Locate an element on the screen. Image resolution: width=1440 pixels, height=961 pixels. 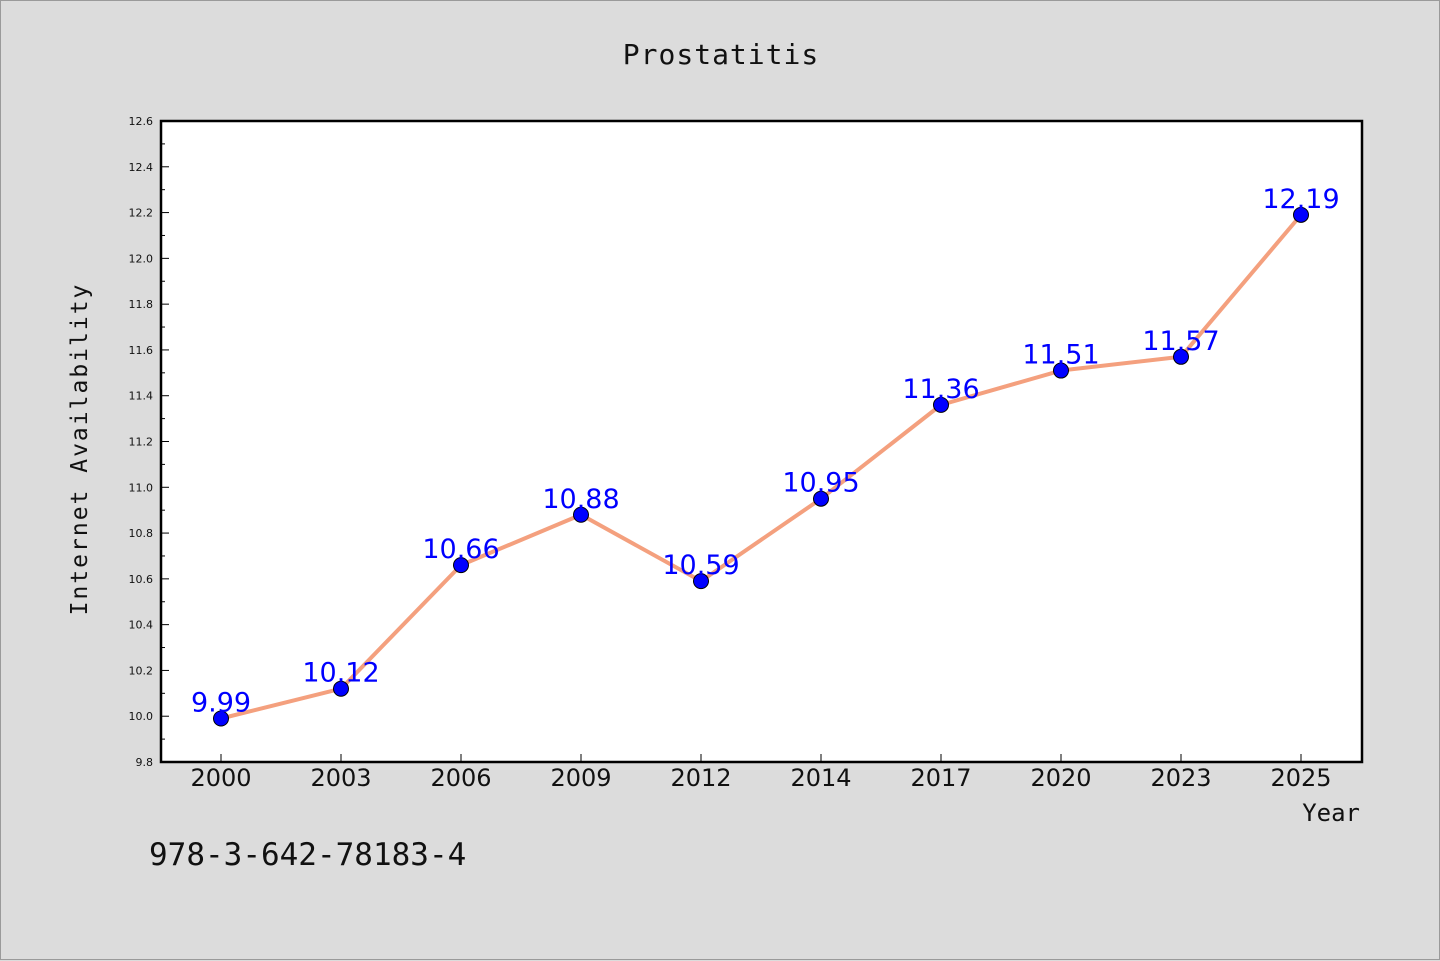
x-tick-label: 2023 is located at coordinates (1180, 778).